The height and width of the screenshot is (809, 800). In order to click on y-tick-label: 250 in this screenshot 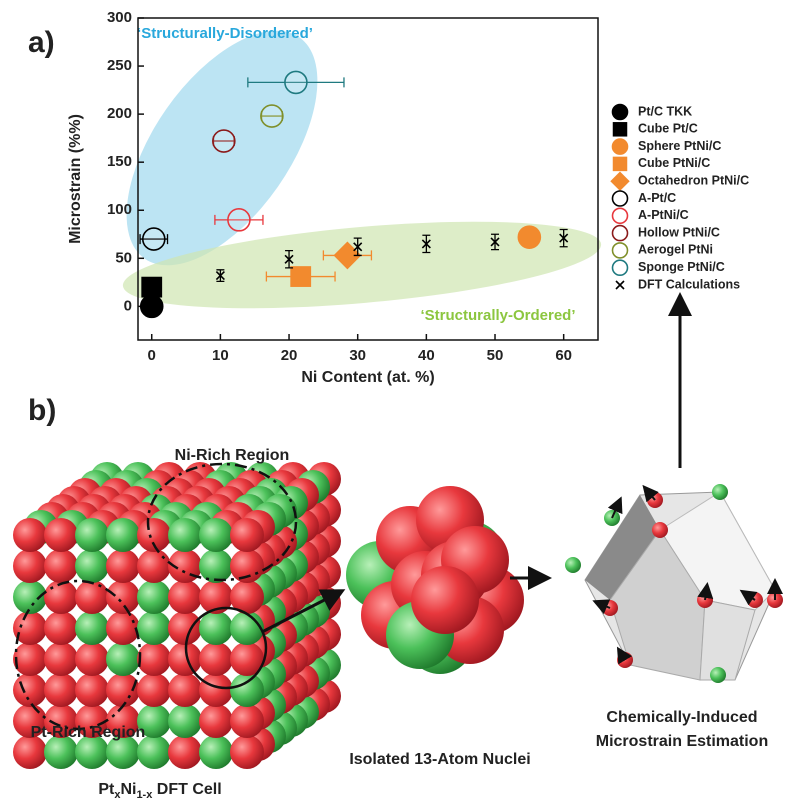, I will do `click(119, 65)`.